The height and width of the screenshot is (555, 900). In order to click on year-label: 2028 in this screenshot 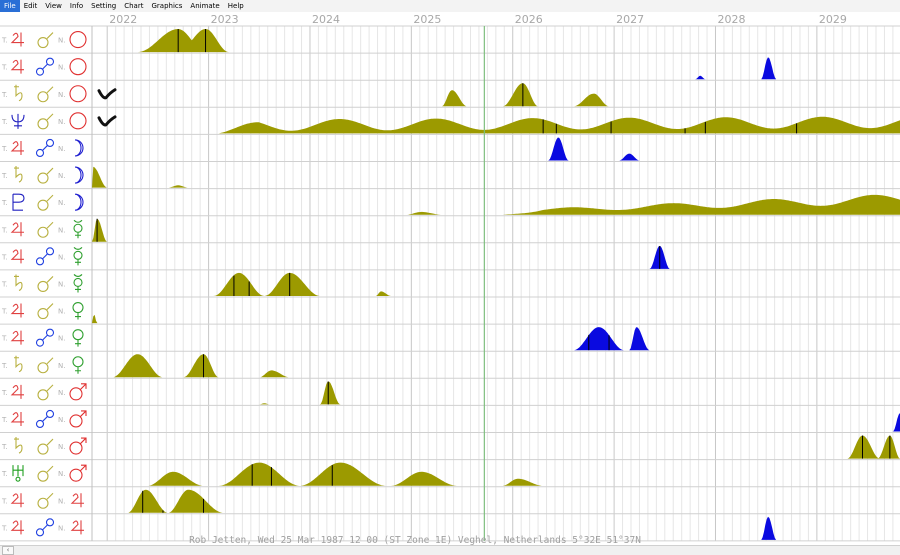, I will do `click(731, 19)`.